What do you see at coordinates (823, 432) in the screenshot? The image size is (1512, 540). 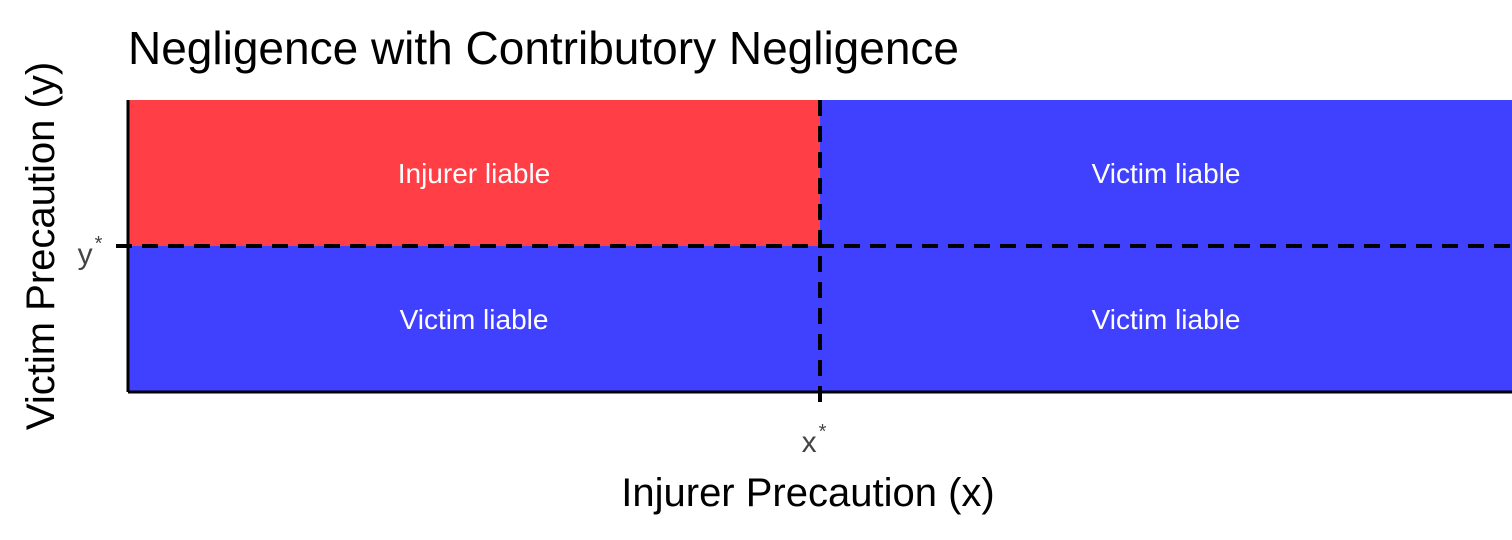 I see `x-tick-superscript: *` at bounding box center [823, 432].